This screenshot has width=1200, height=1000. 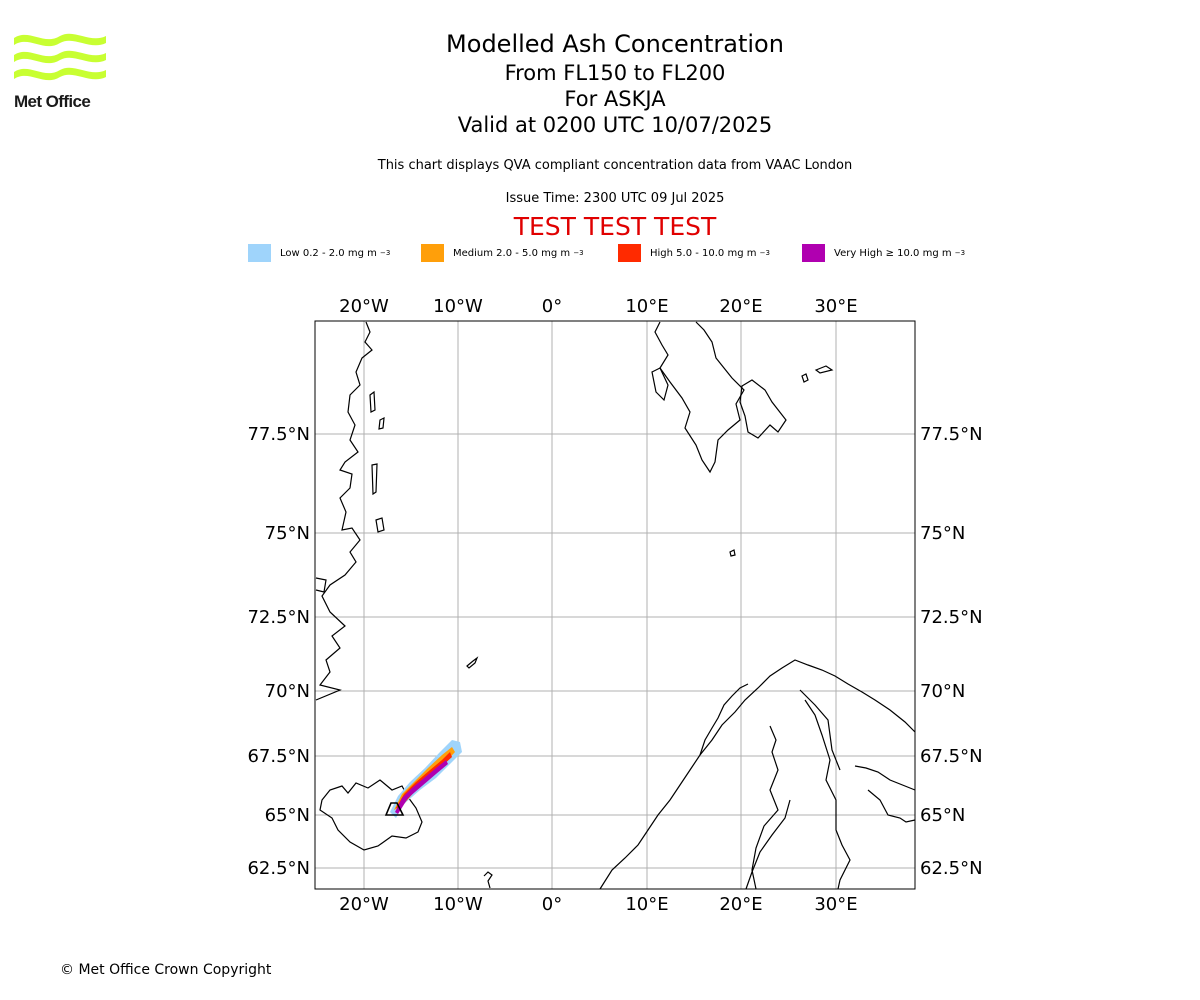 I want to click on copyright-notice: © Met Office Crown Copyright, so click(x=166, y=970).